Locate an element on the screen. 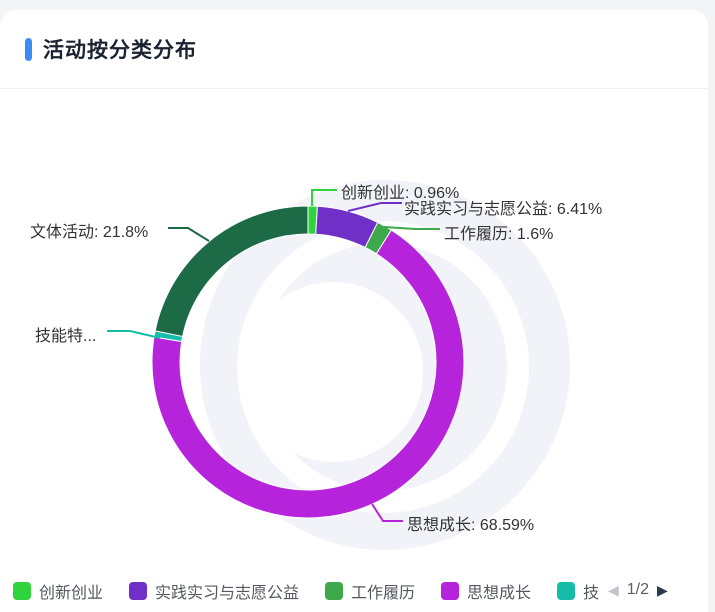  legend-swatch-practice is located at coordinates (138, 591).